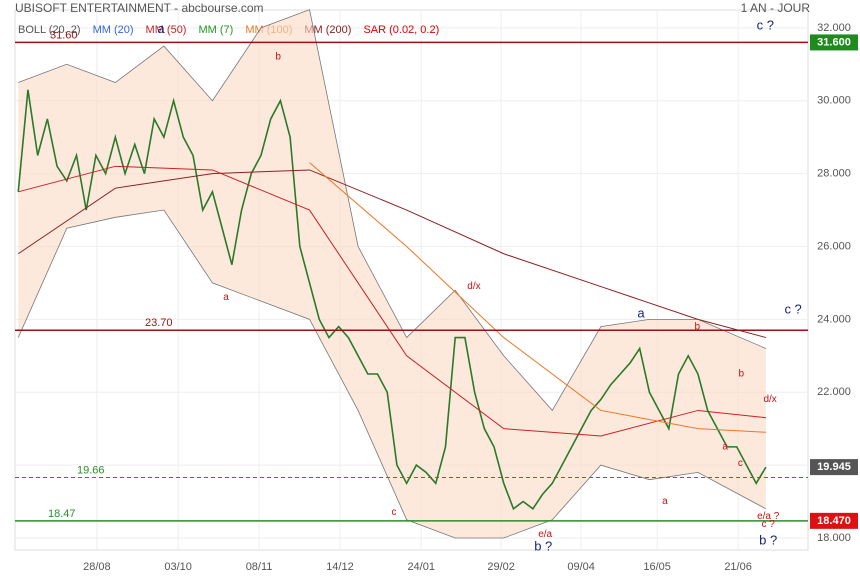 This screenshot has width=860, height=580. I want to click on wave-label: e/a ?, so click(768, 516).